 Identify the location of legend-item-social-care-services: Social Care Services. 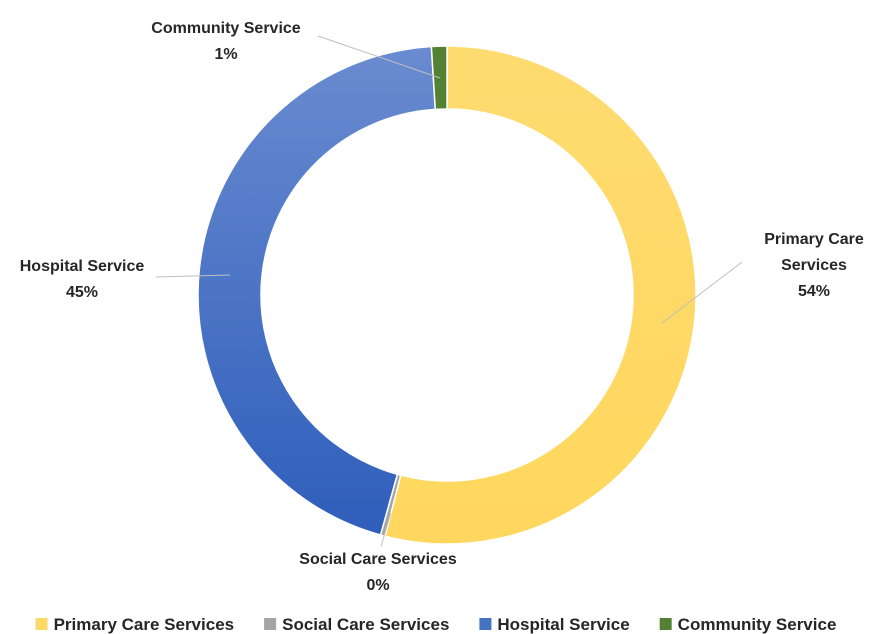
(356, 624).